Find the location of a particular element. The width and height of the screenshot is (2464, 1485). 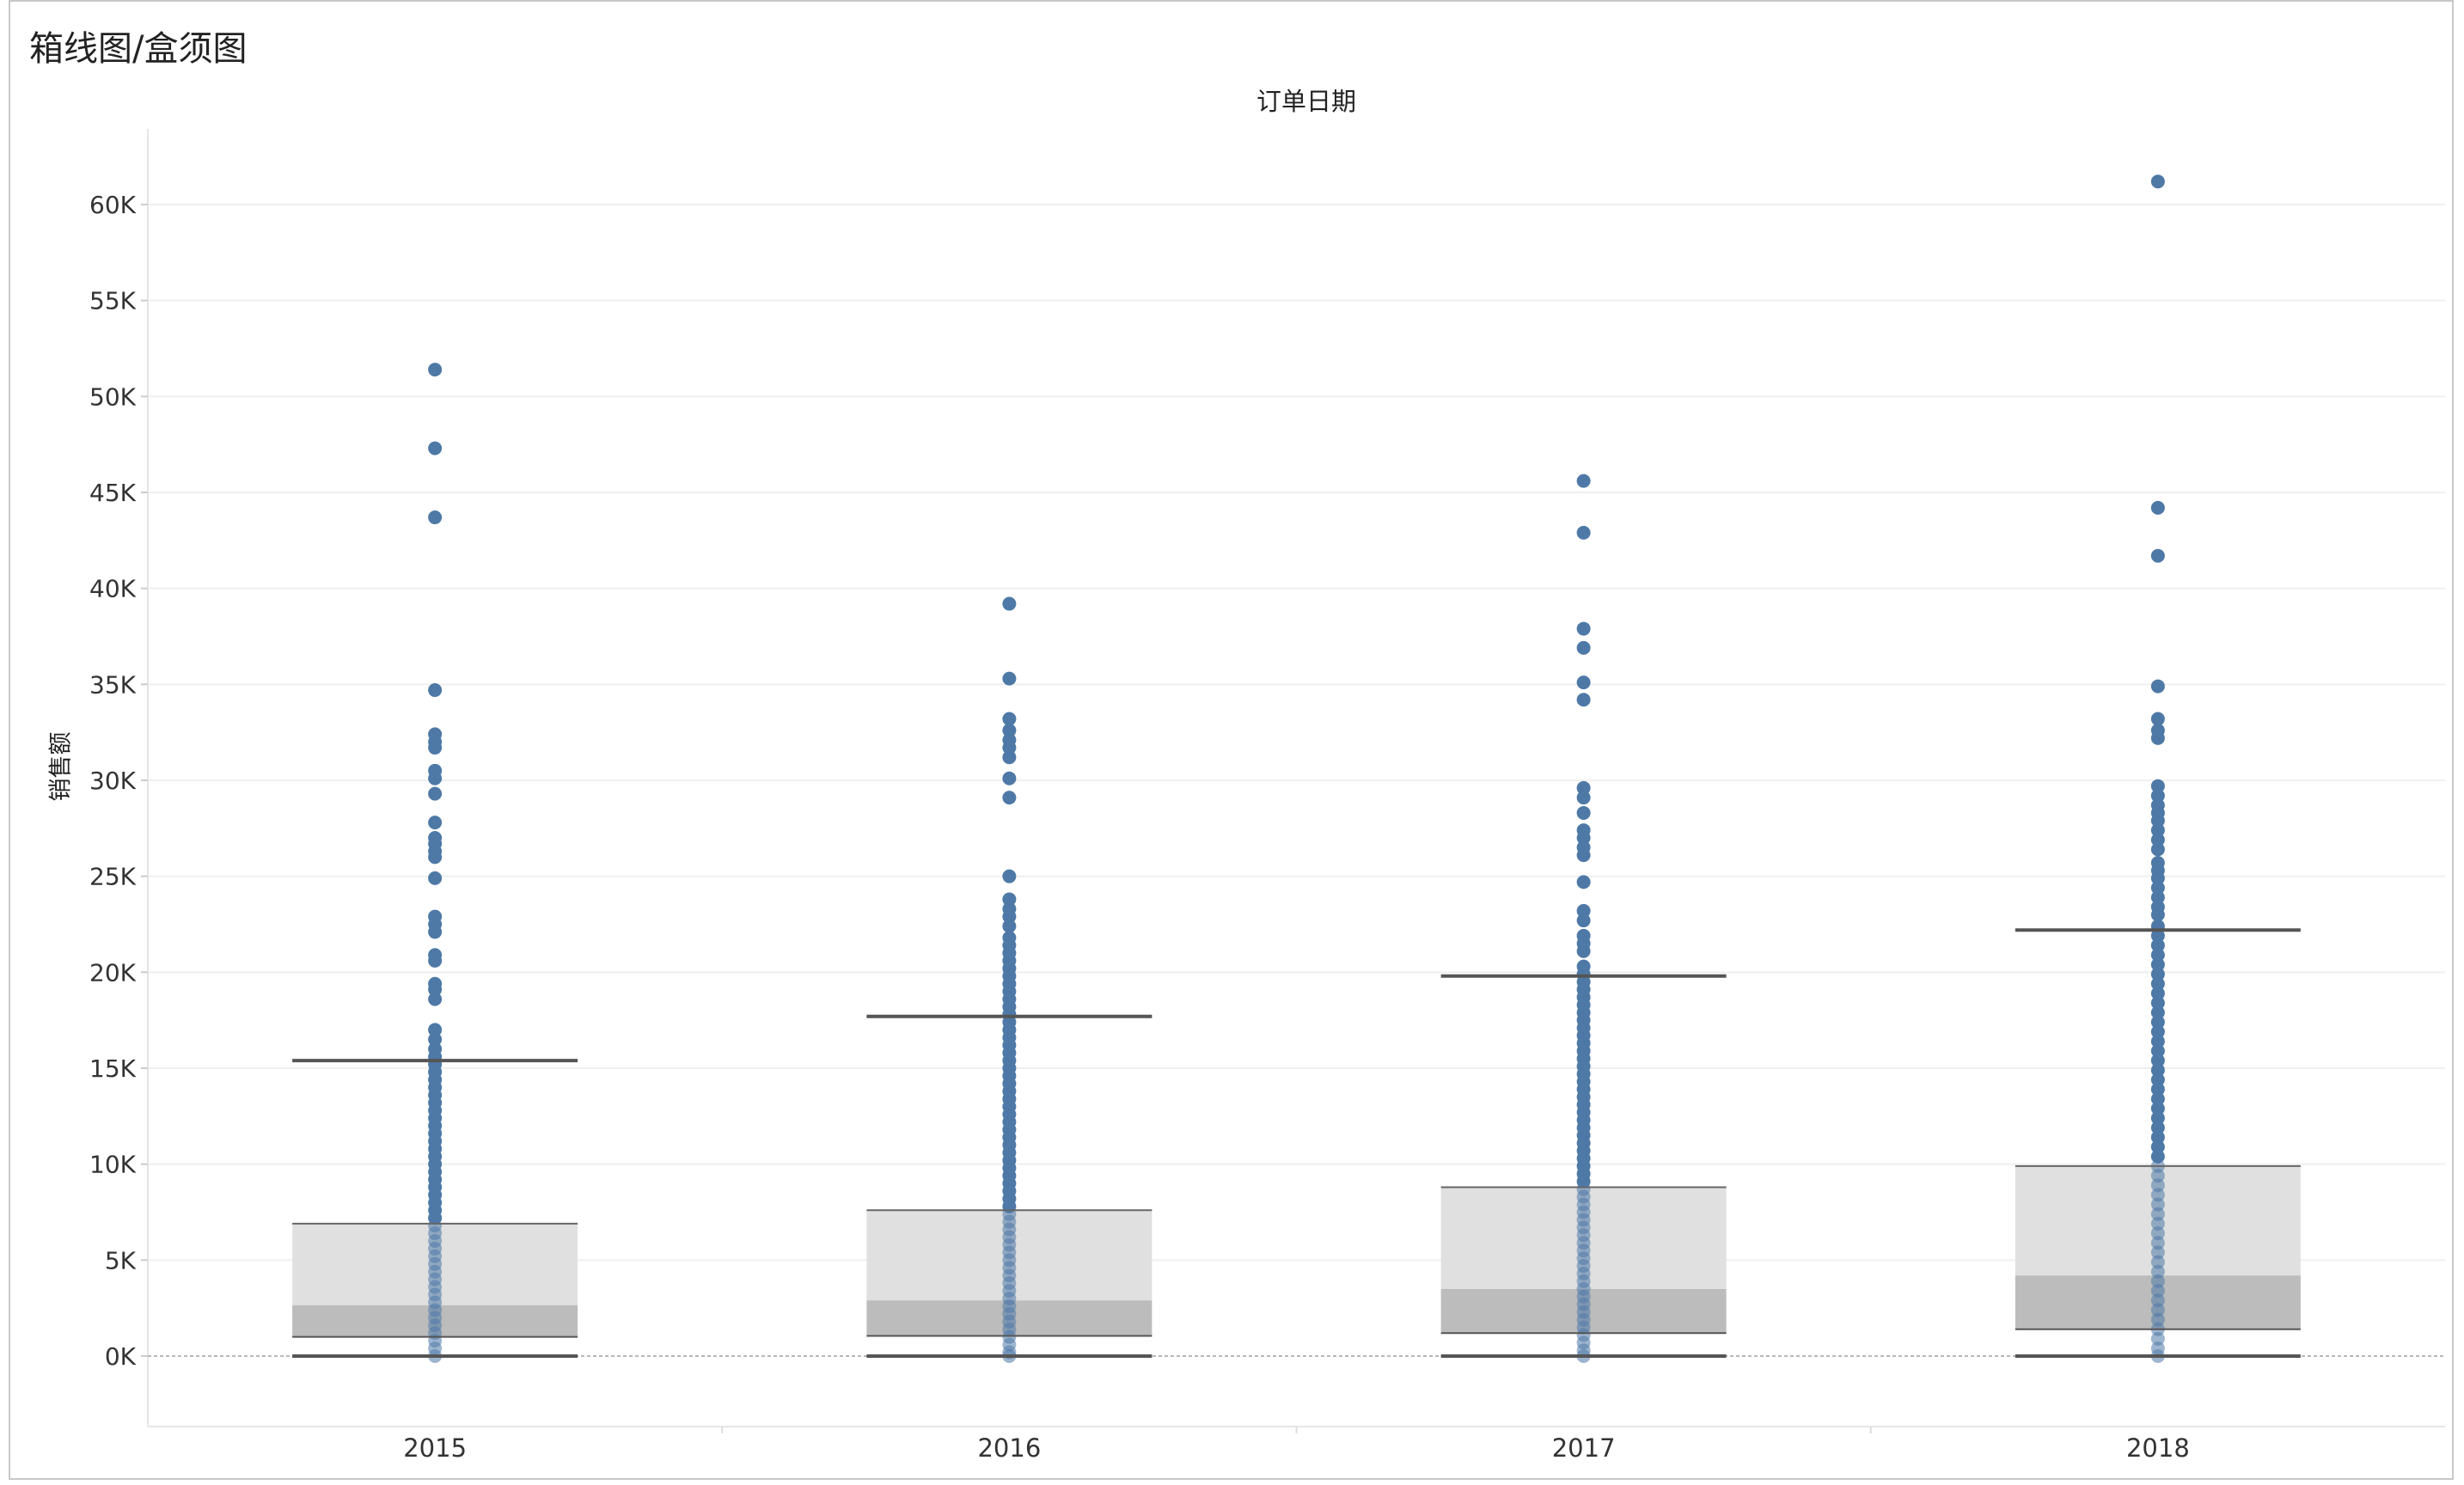

y-tick-label: 60K is located at coordinates (113, 205).